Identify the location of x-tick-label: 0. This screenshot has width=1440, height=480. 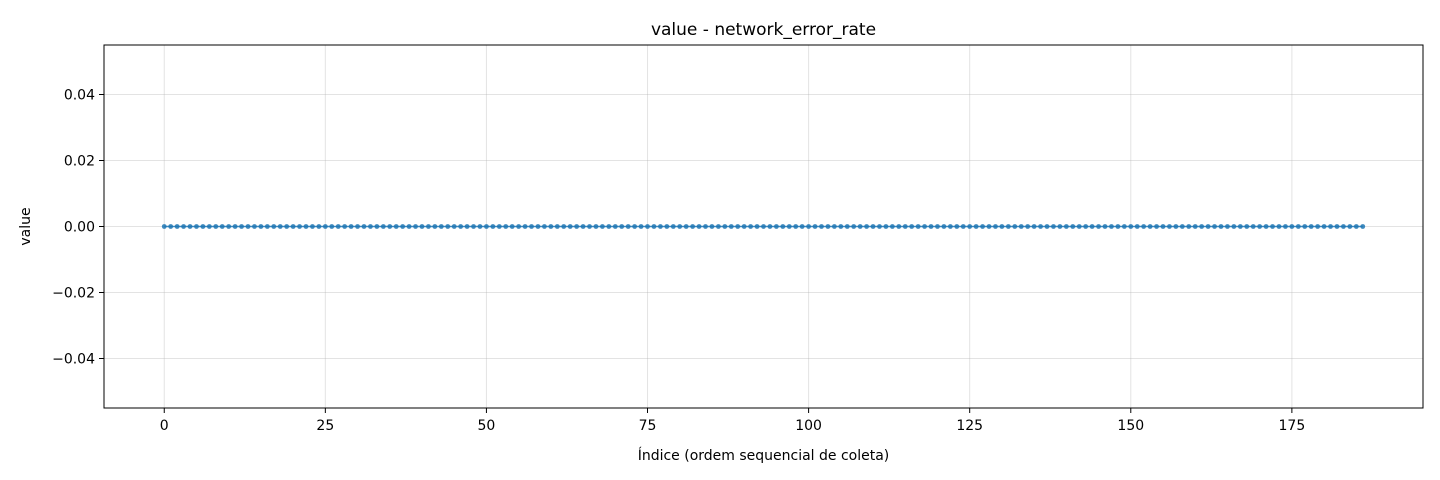
(164, 426).